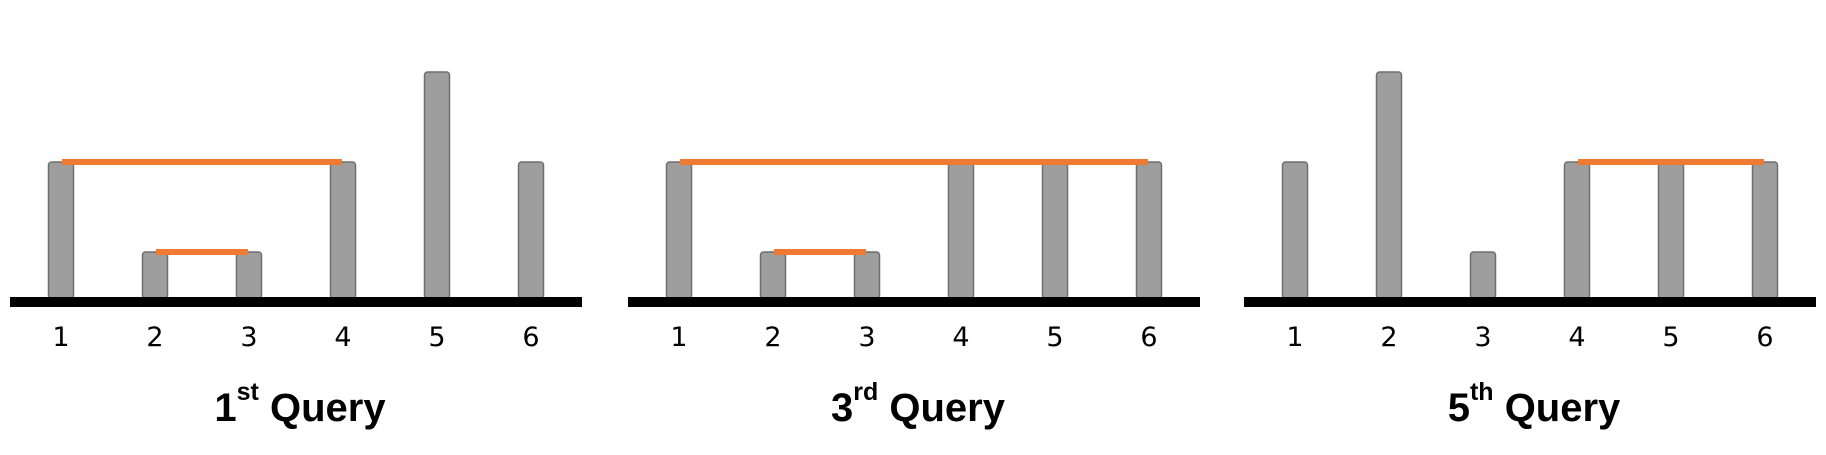  I want to click on title-number: 5, so click(1458, 408).